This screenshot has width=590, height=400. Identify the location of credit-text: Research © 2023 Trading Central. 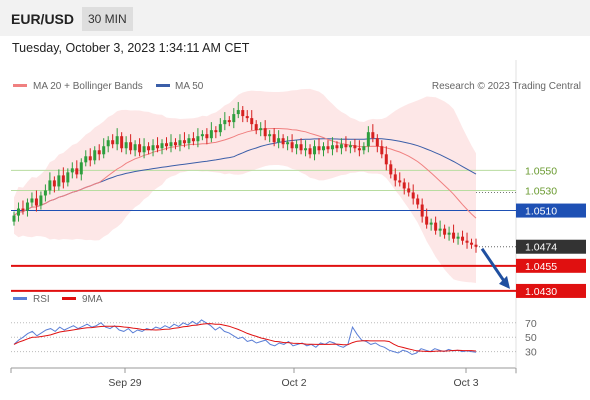
(506, 86).